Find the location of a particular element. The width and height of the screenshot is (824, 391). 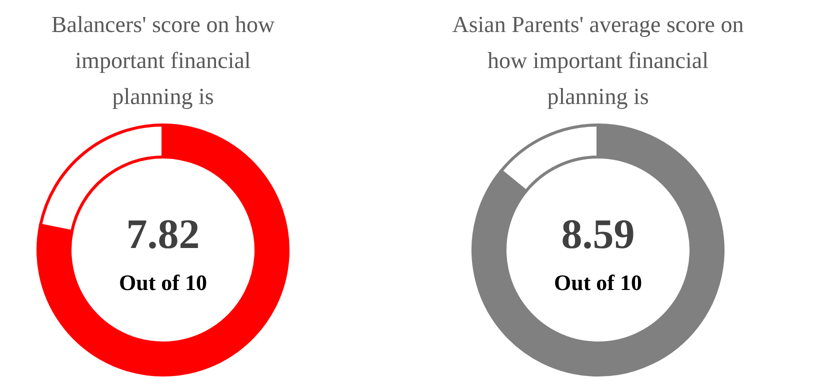

text: 8.59 is located at coordinates (598, 235).